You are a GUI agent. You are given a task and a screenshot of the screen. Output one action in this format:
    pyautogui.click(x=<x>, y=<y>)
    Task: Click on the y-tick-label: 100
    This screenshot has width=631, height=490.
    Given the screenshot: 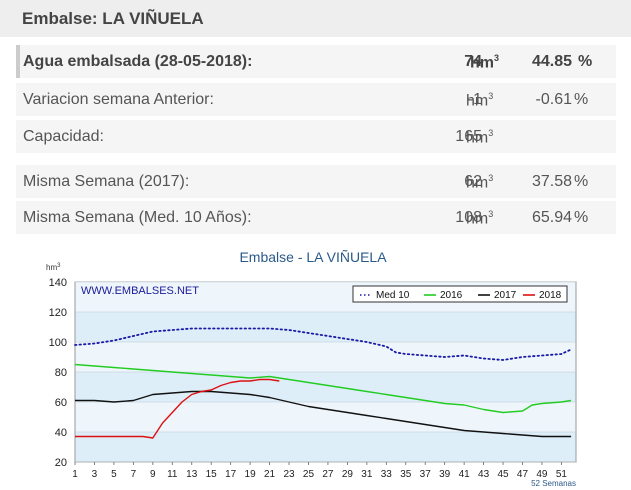 What is the action you would take?
    pyautogui.click(x=58, y=343)
    